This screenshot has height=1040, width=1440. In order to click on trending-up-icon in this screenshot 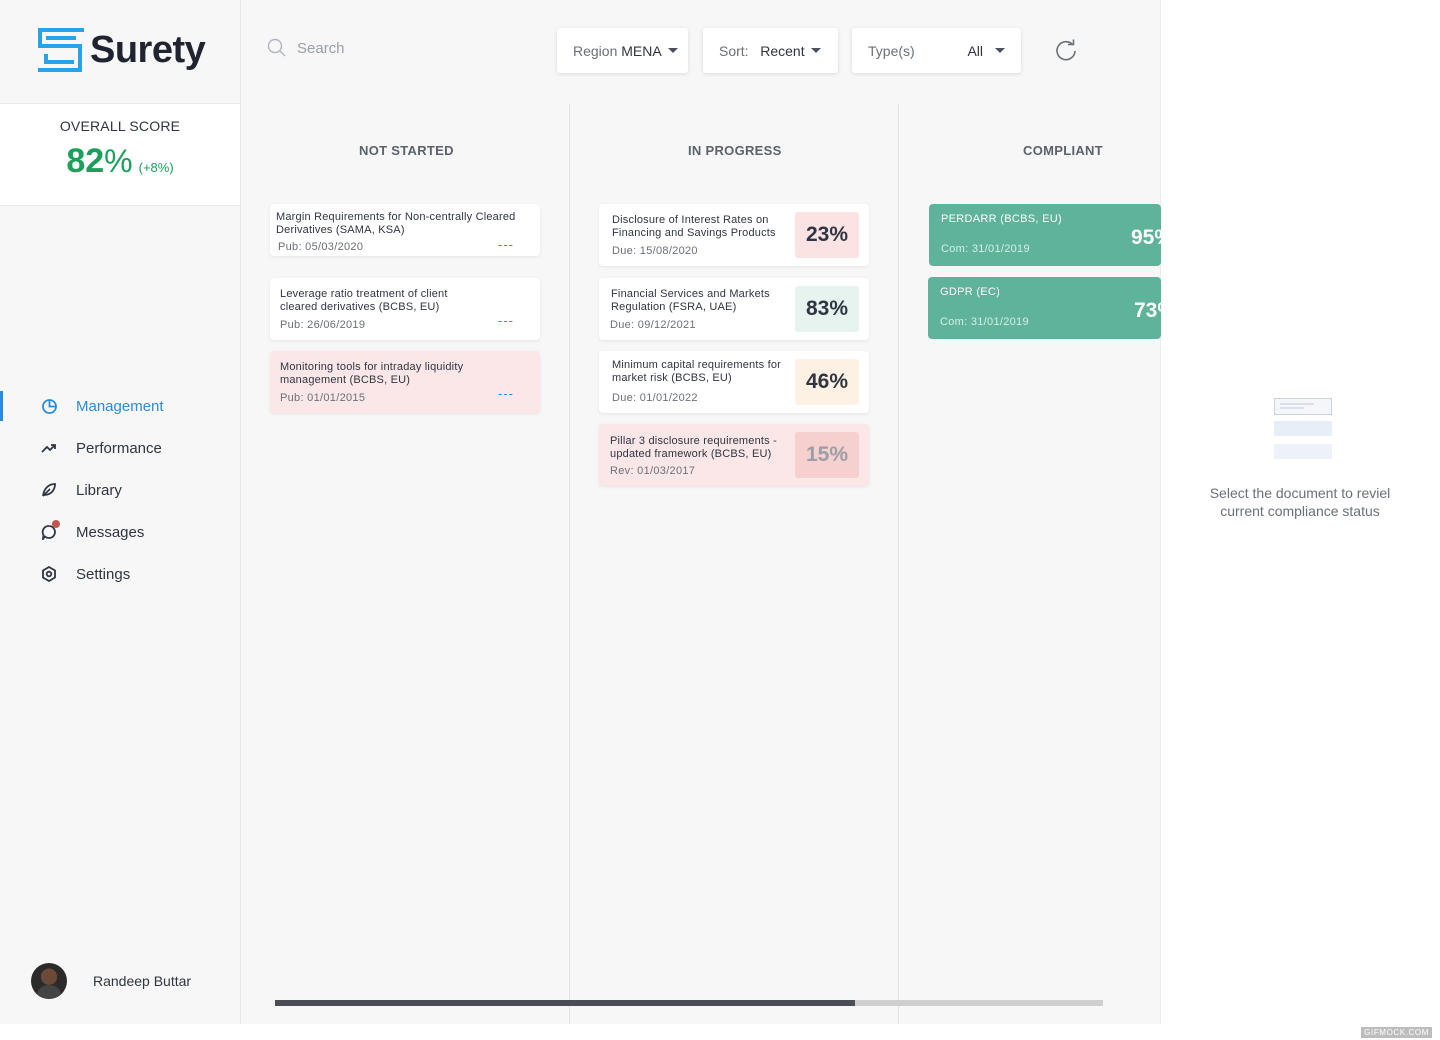, I will do `click(49, 448)`.